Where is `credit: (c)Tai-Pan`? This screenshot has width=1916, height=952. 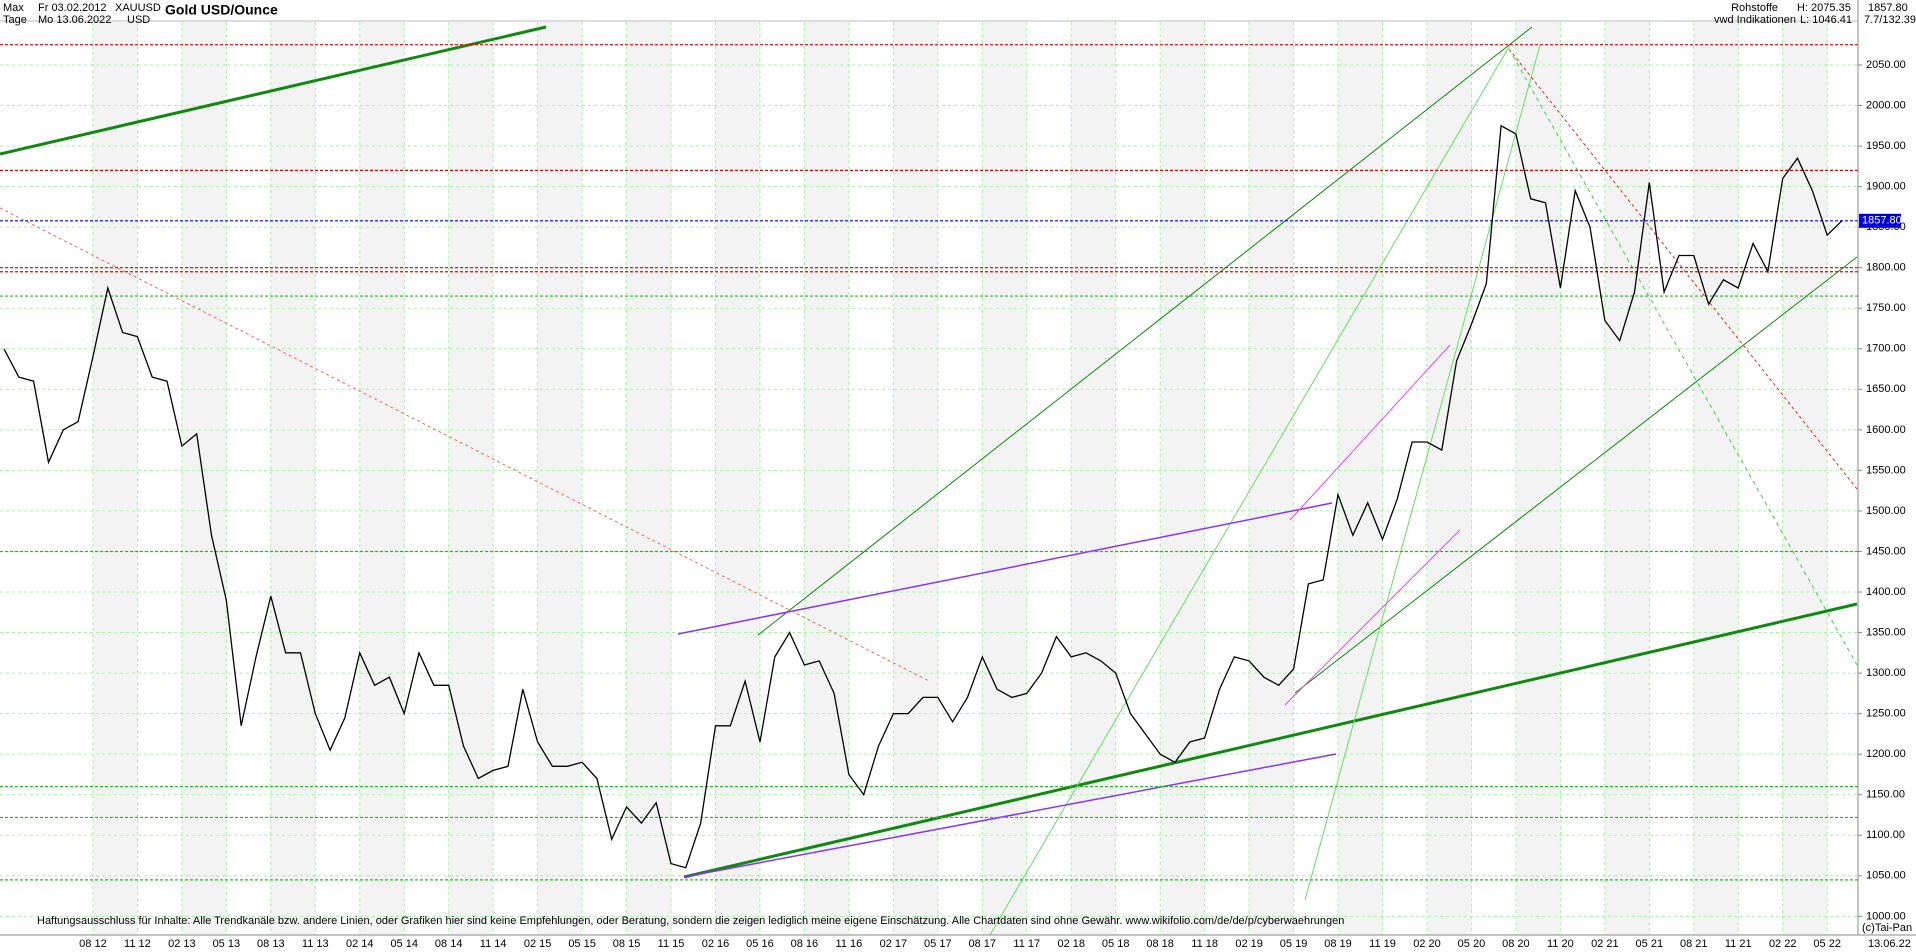 credit: (c)Tai-Pan is located at coordinates (1887, 928).